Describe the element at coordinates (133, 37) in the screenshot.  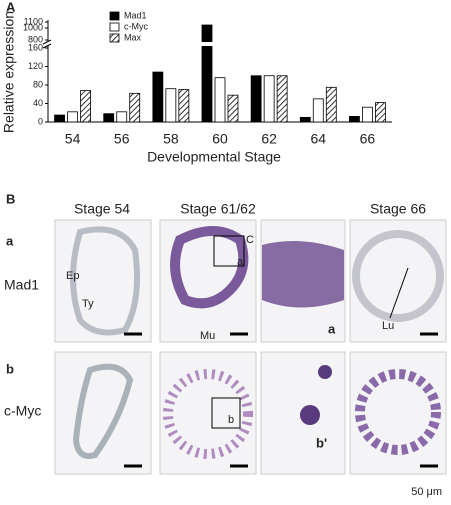
I see `legend-label: Max` at that location.